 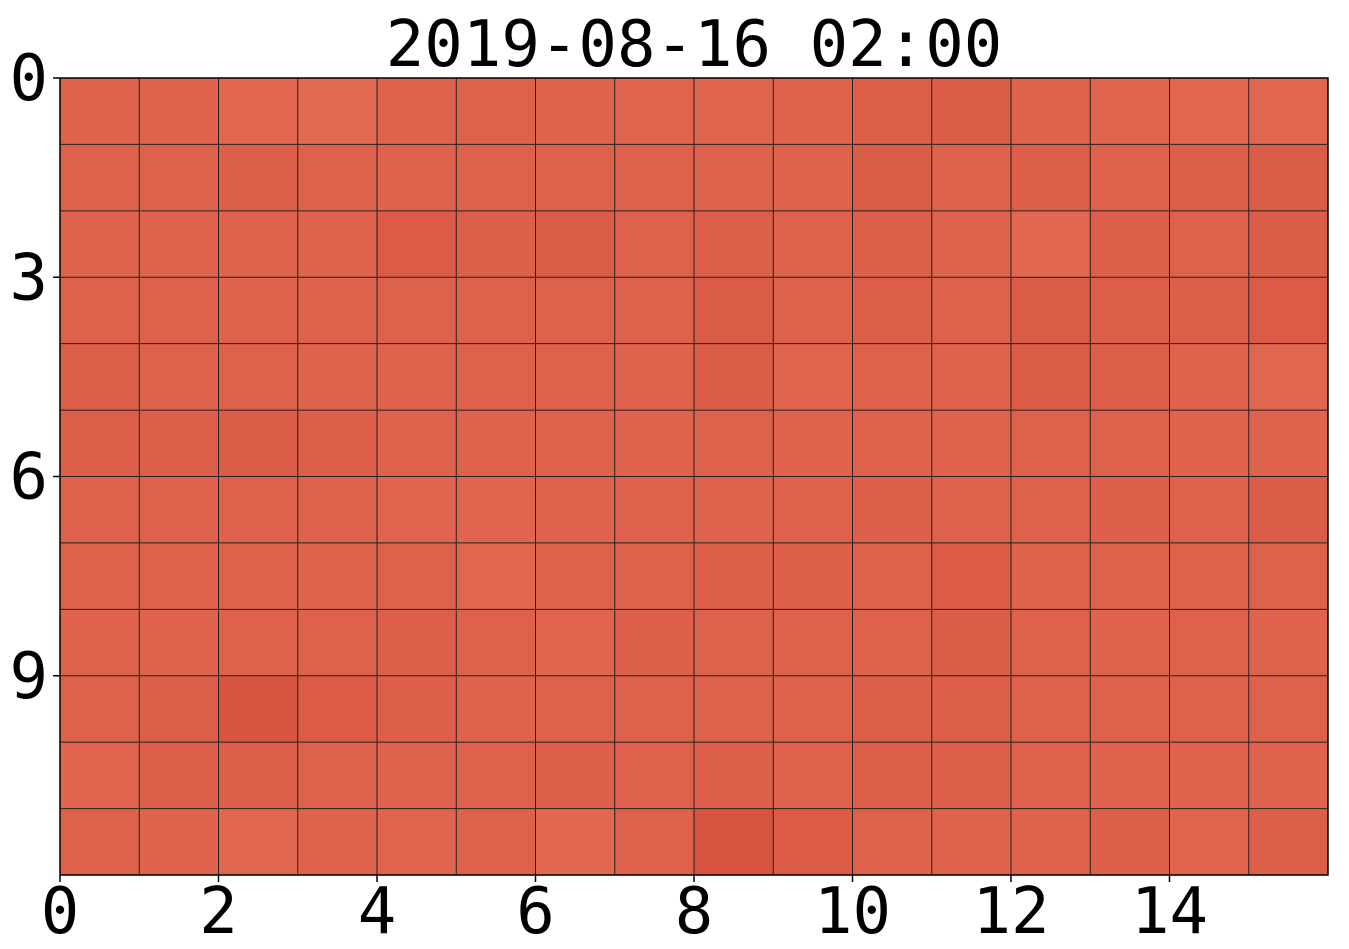 I want to click on x-tick-label: 6, so click(x=535, y=912).